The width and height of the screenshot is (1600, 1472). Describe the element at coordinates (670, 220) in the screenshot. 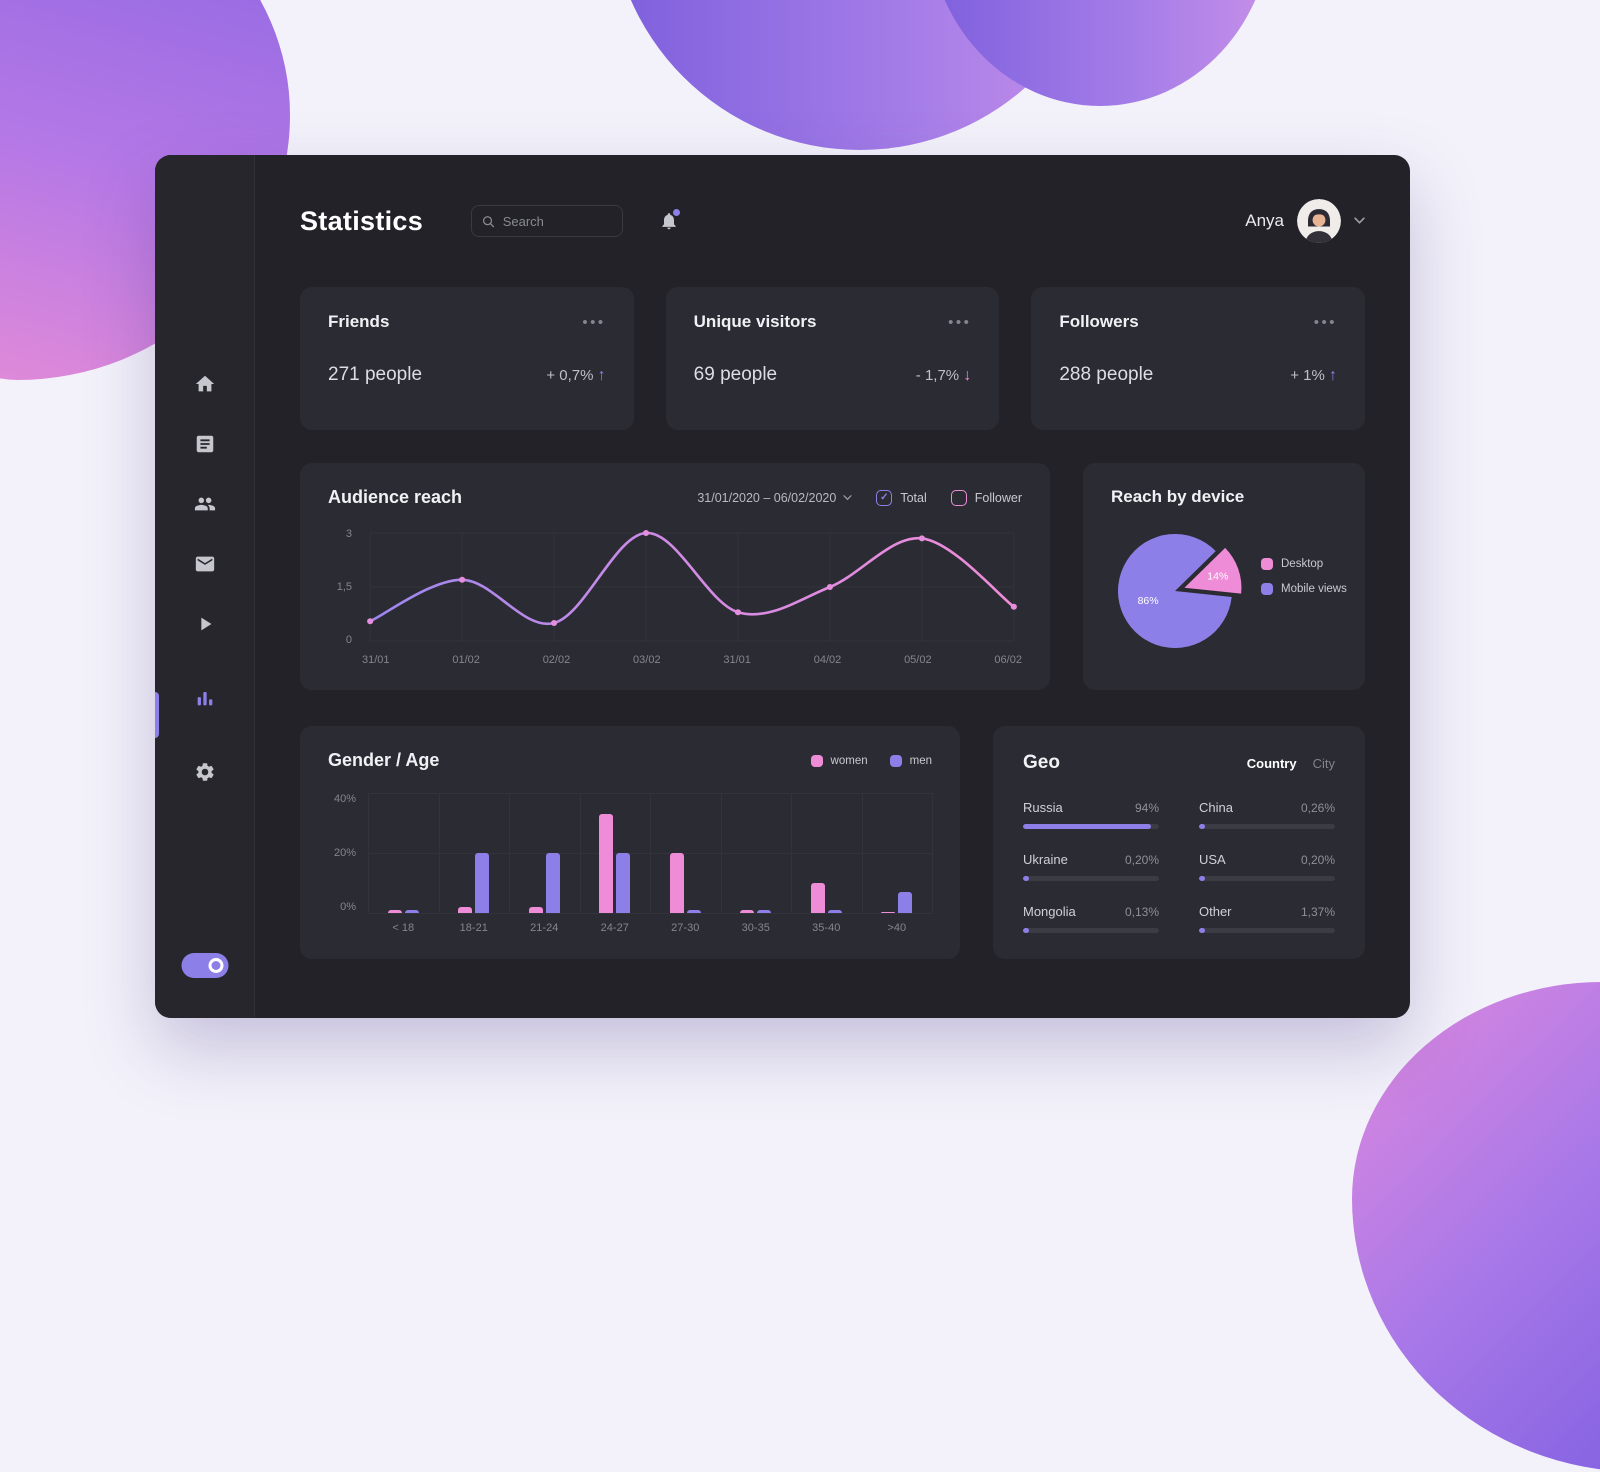

I see `notifications-button` at that location.